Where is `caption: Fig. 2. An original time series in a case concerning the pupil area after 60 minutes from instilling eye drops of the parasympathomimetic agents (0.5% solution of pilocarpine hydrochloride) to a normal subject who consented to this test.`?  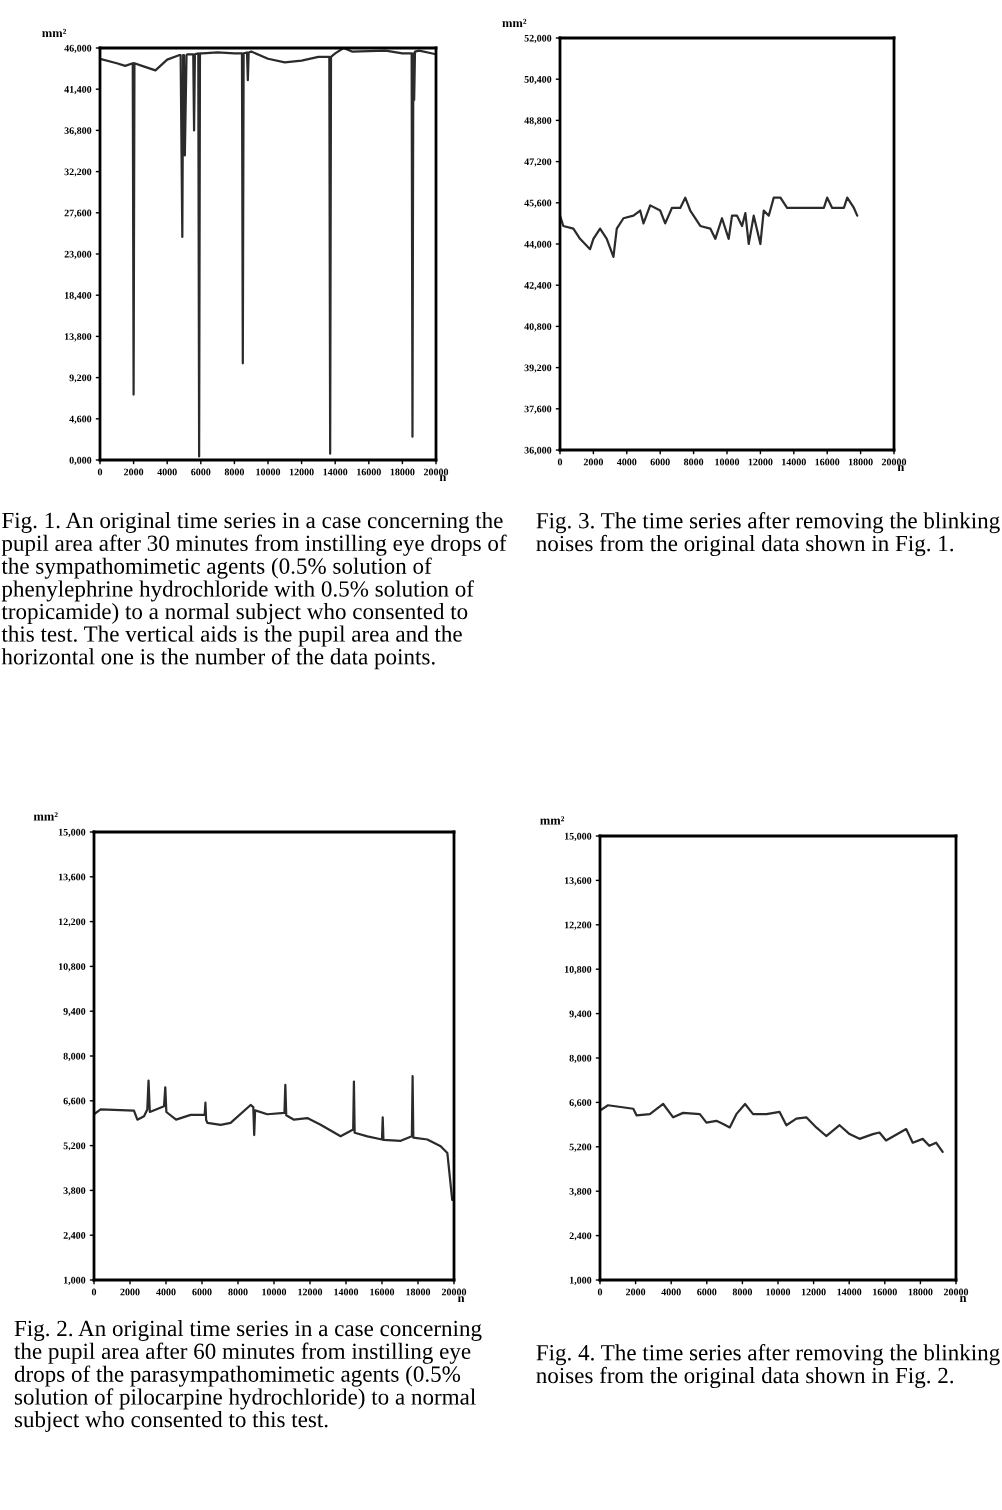
caption: Fig. 2. An original time series in a case concerning the pupil area after 60 minutes from instilling eye drops of the parasympathomimetic agents (0.5% solution of pilocarpine hydrochloride) to a normal subject who consented to this test. is located at coordinates (248, 1376).